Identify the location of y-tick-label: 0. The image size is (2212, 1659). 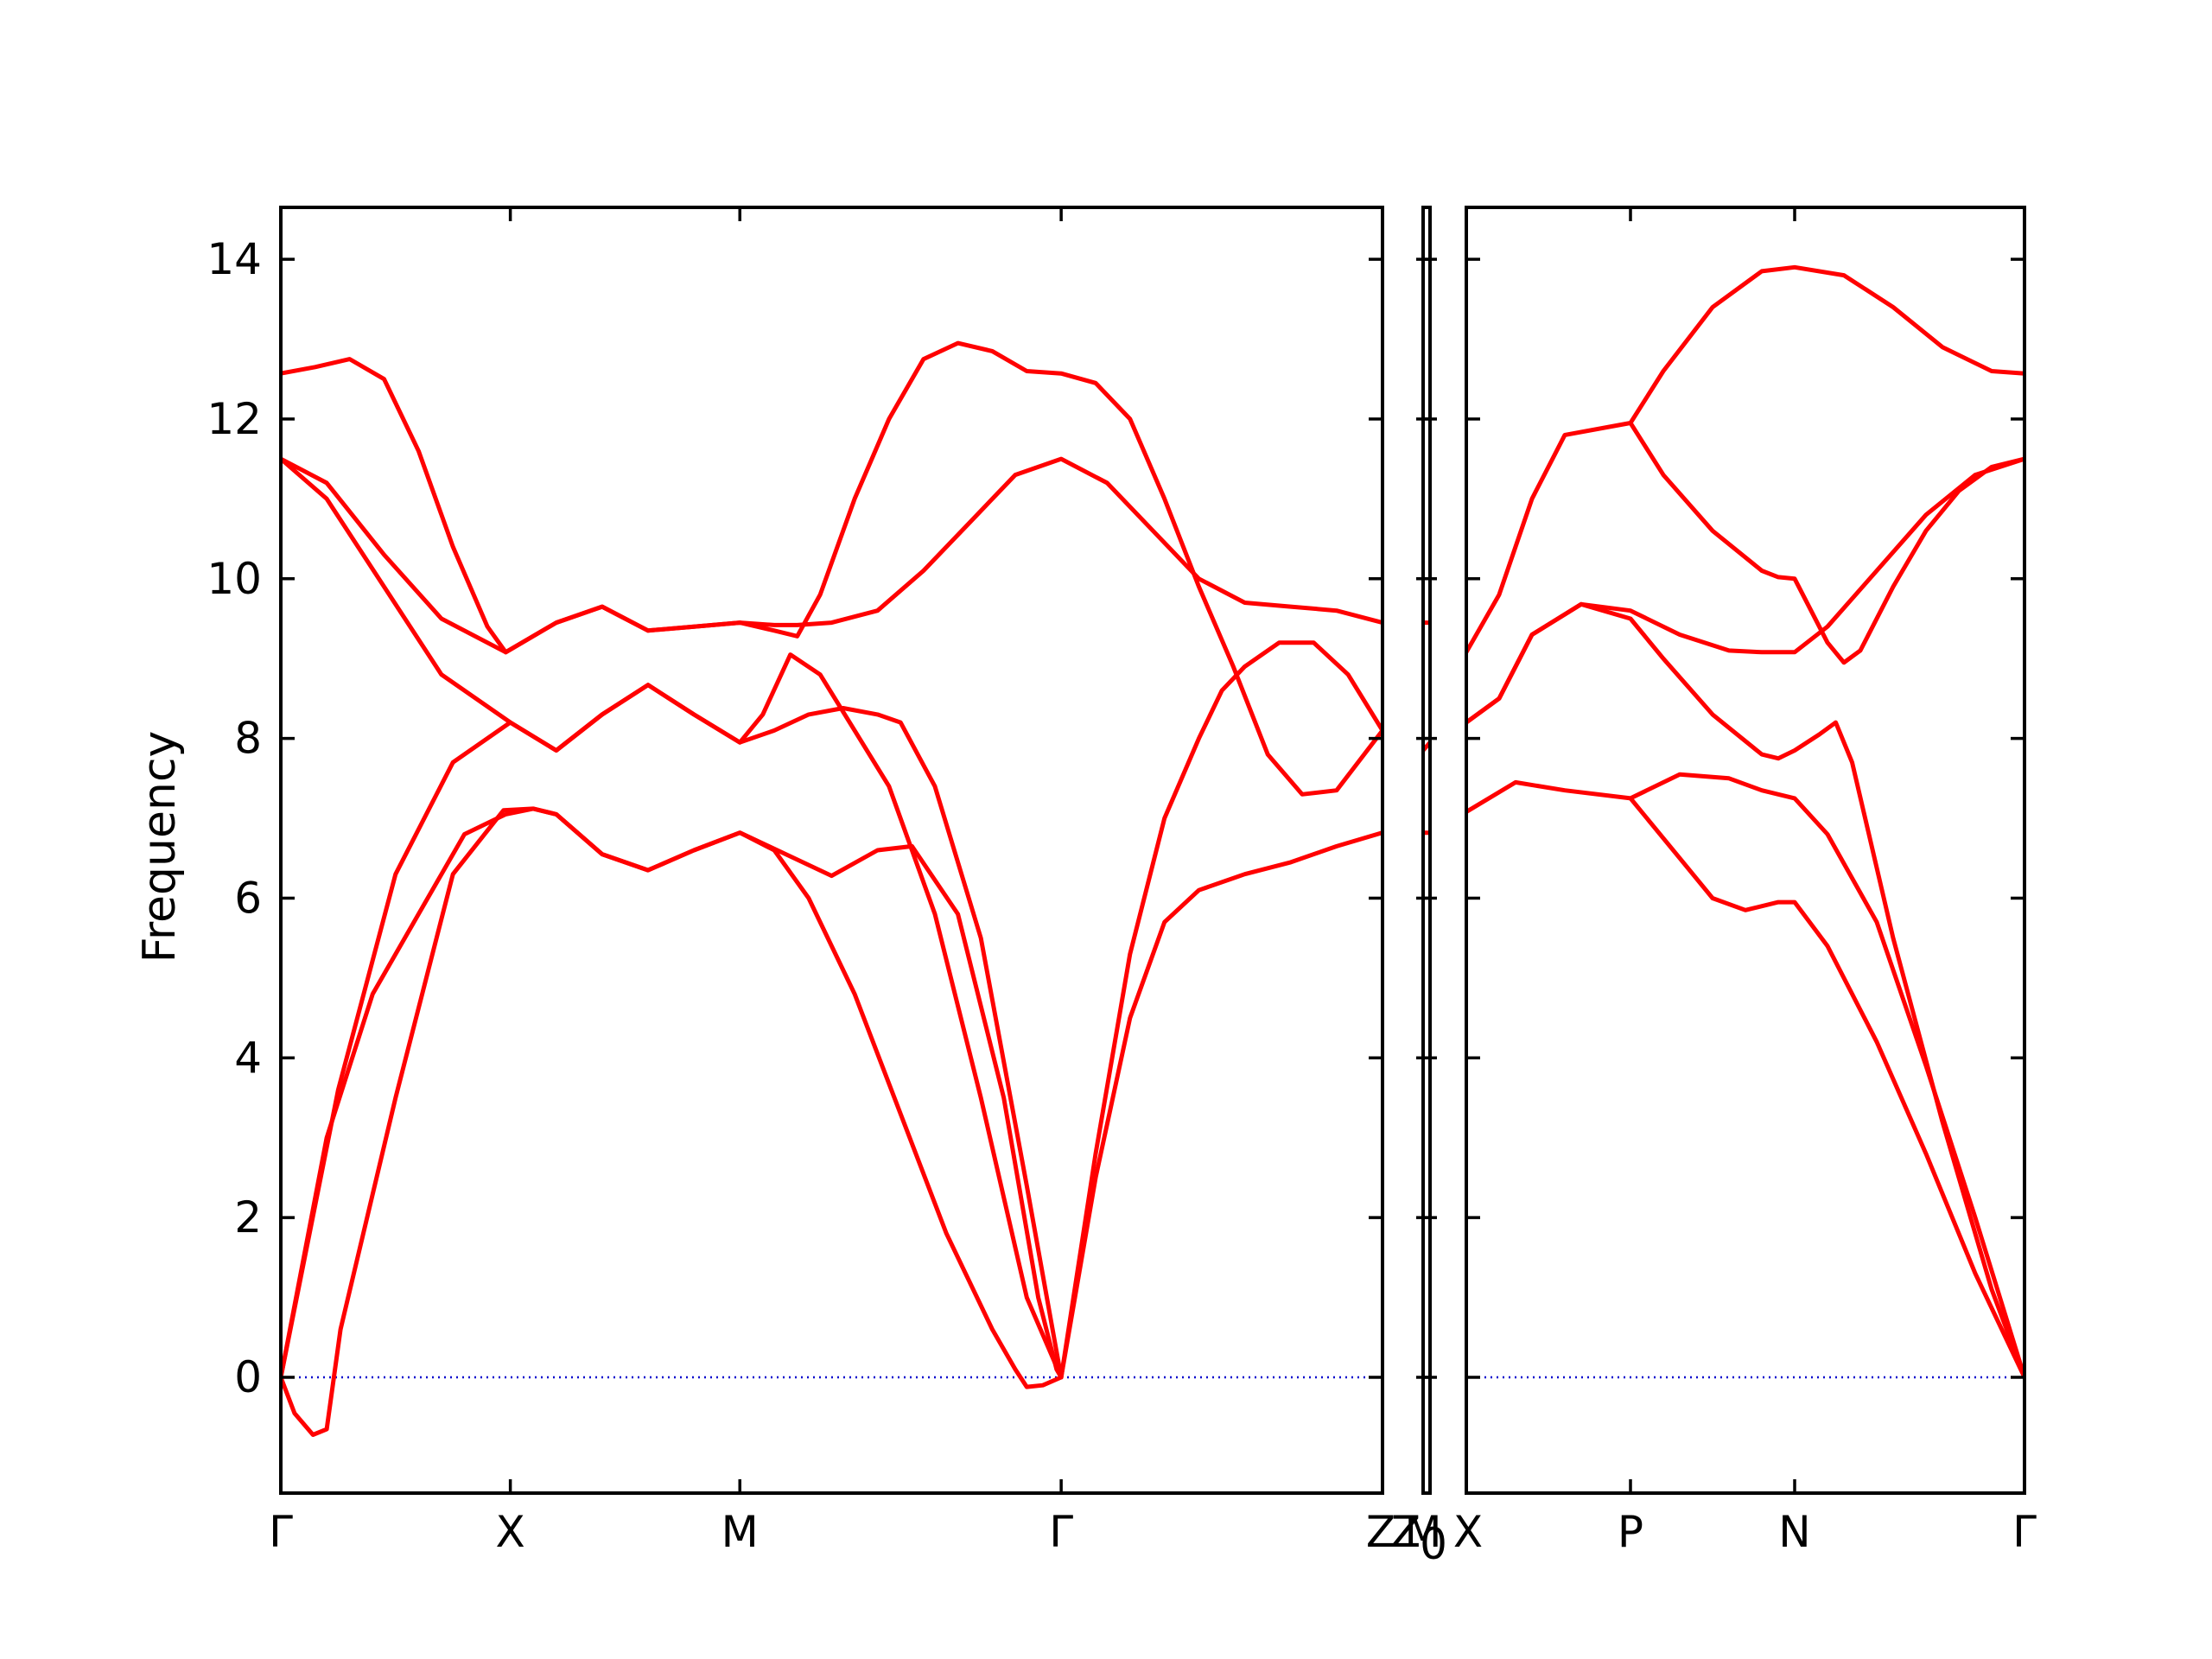
(248, 1377).